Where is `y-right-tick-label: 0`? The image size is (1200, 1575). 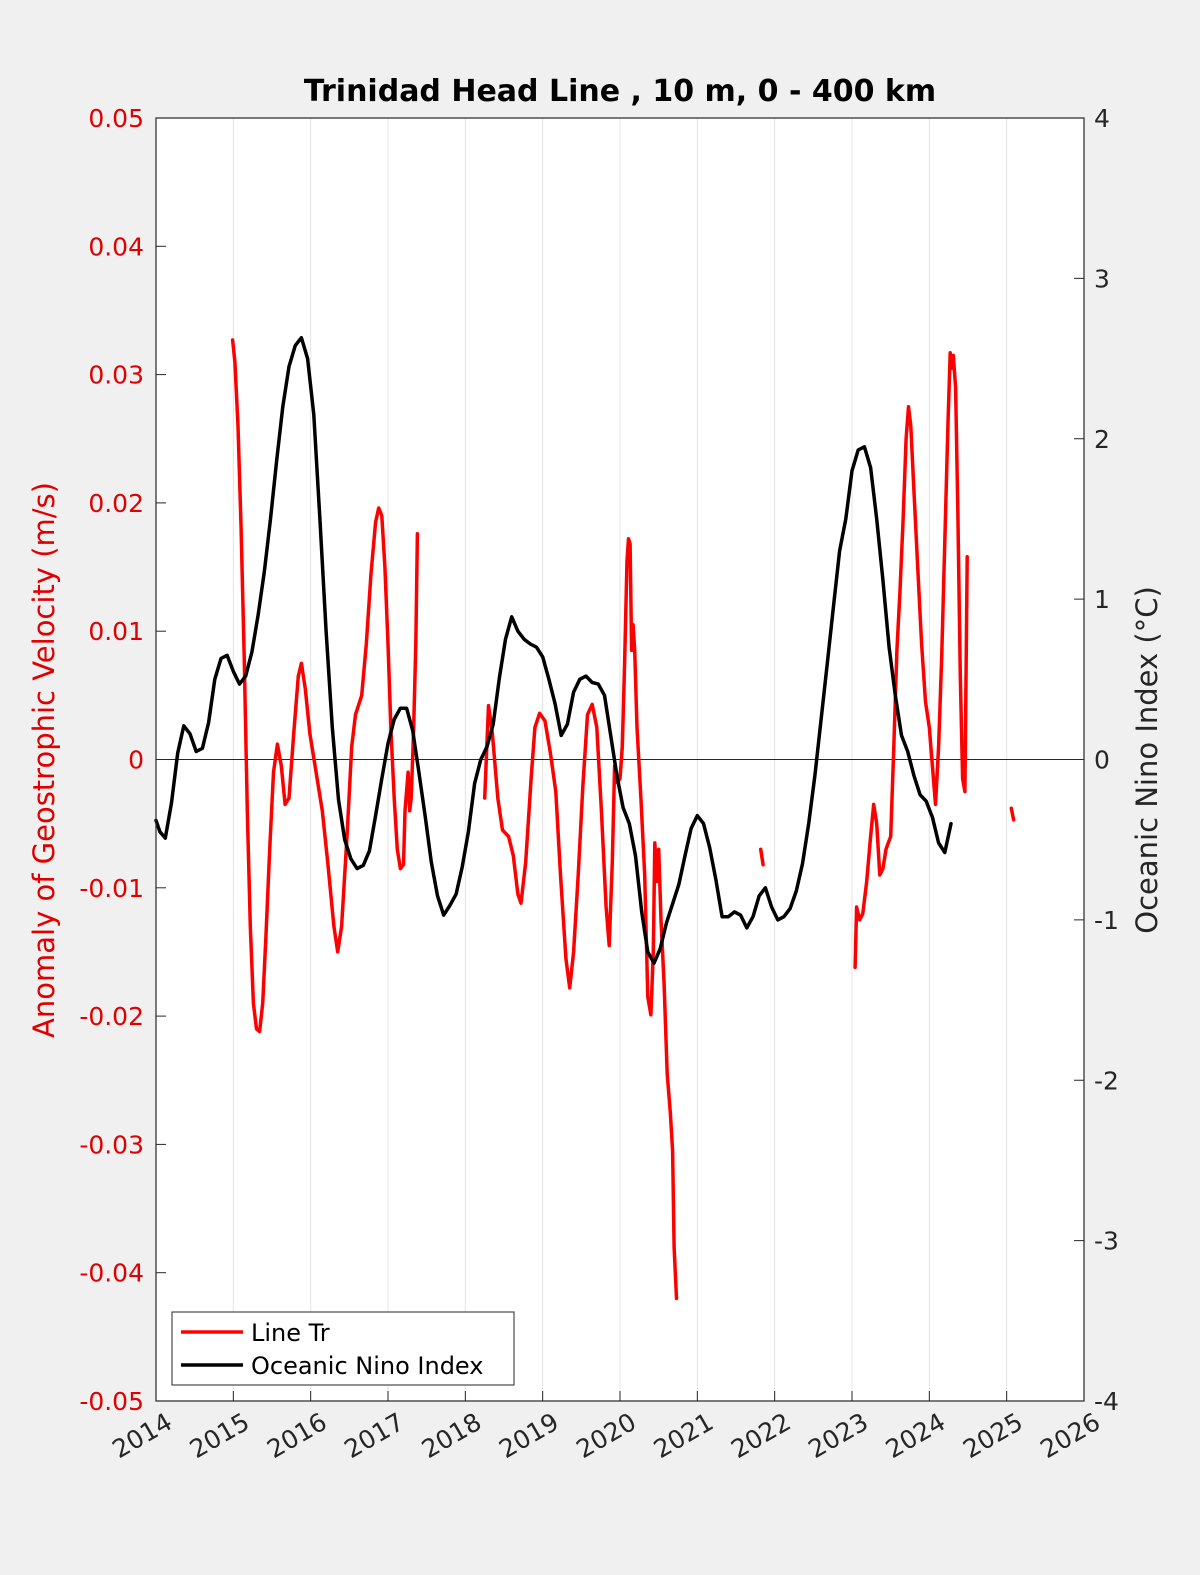 y-right-tick-label: 0 is located at coordinates (1102, 760).